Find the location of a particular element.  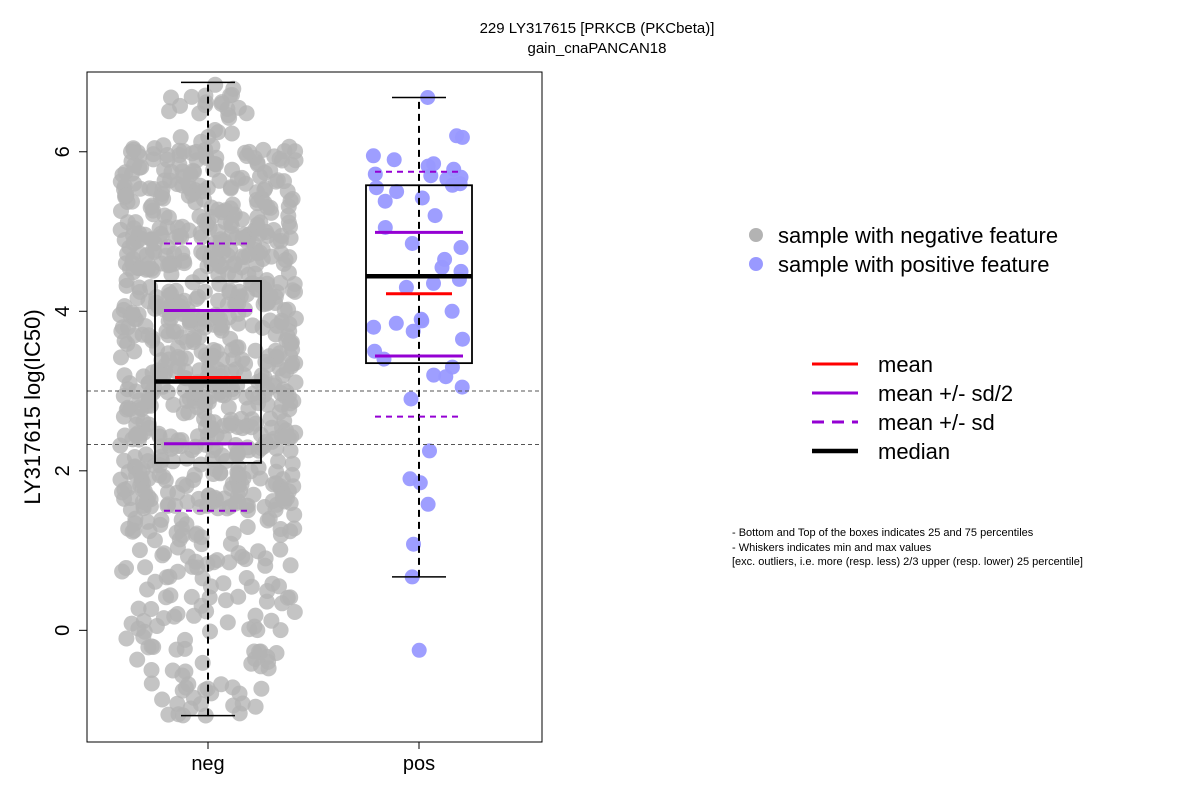

box-neg is located at coordinates (208, 399).